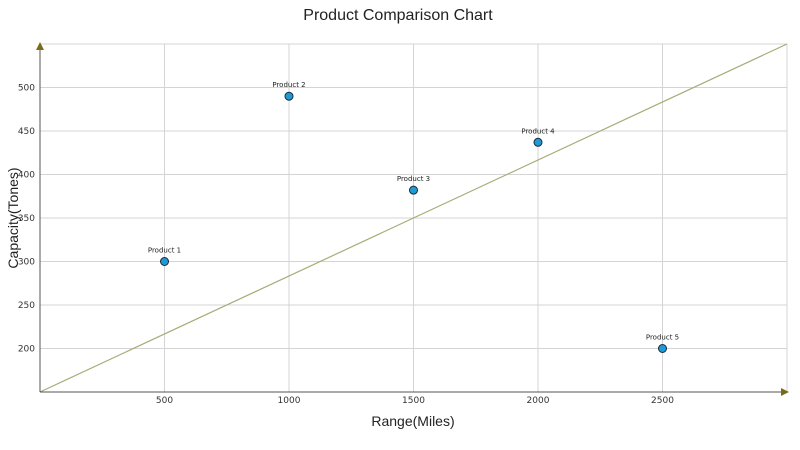 The height and width of the screenshot is (450, 800). Describe the element at coordinates (13, 217) in the screenshot. I see `y-axis-label: Capacity(Tones)` at that location.